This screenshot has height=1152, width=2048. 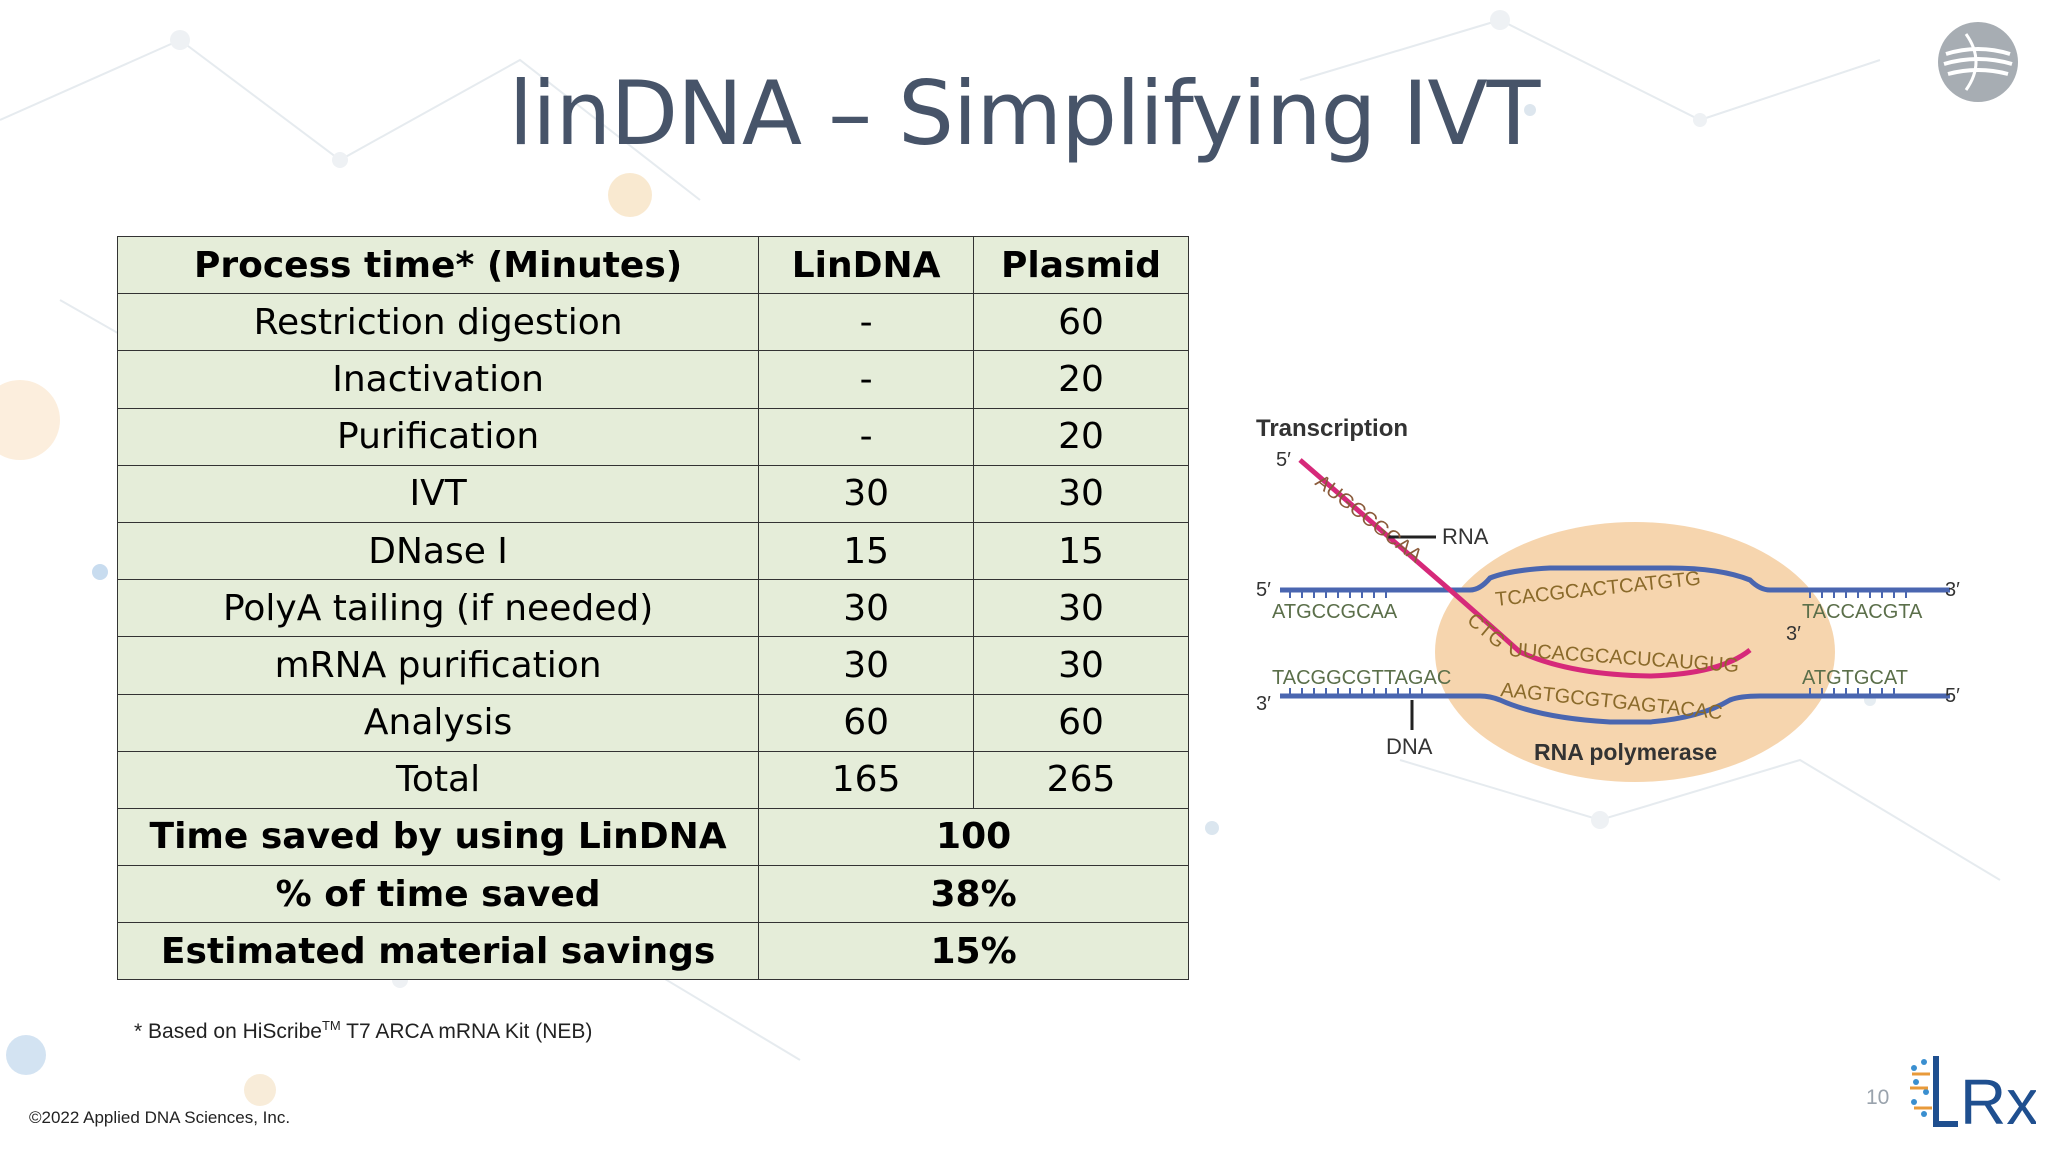 What do you see at coordinates (438, 379) in the screenshot?
I see `row-label: Inactivation` at bounding box center [438, 379].